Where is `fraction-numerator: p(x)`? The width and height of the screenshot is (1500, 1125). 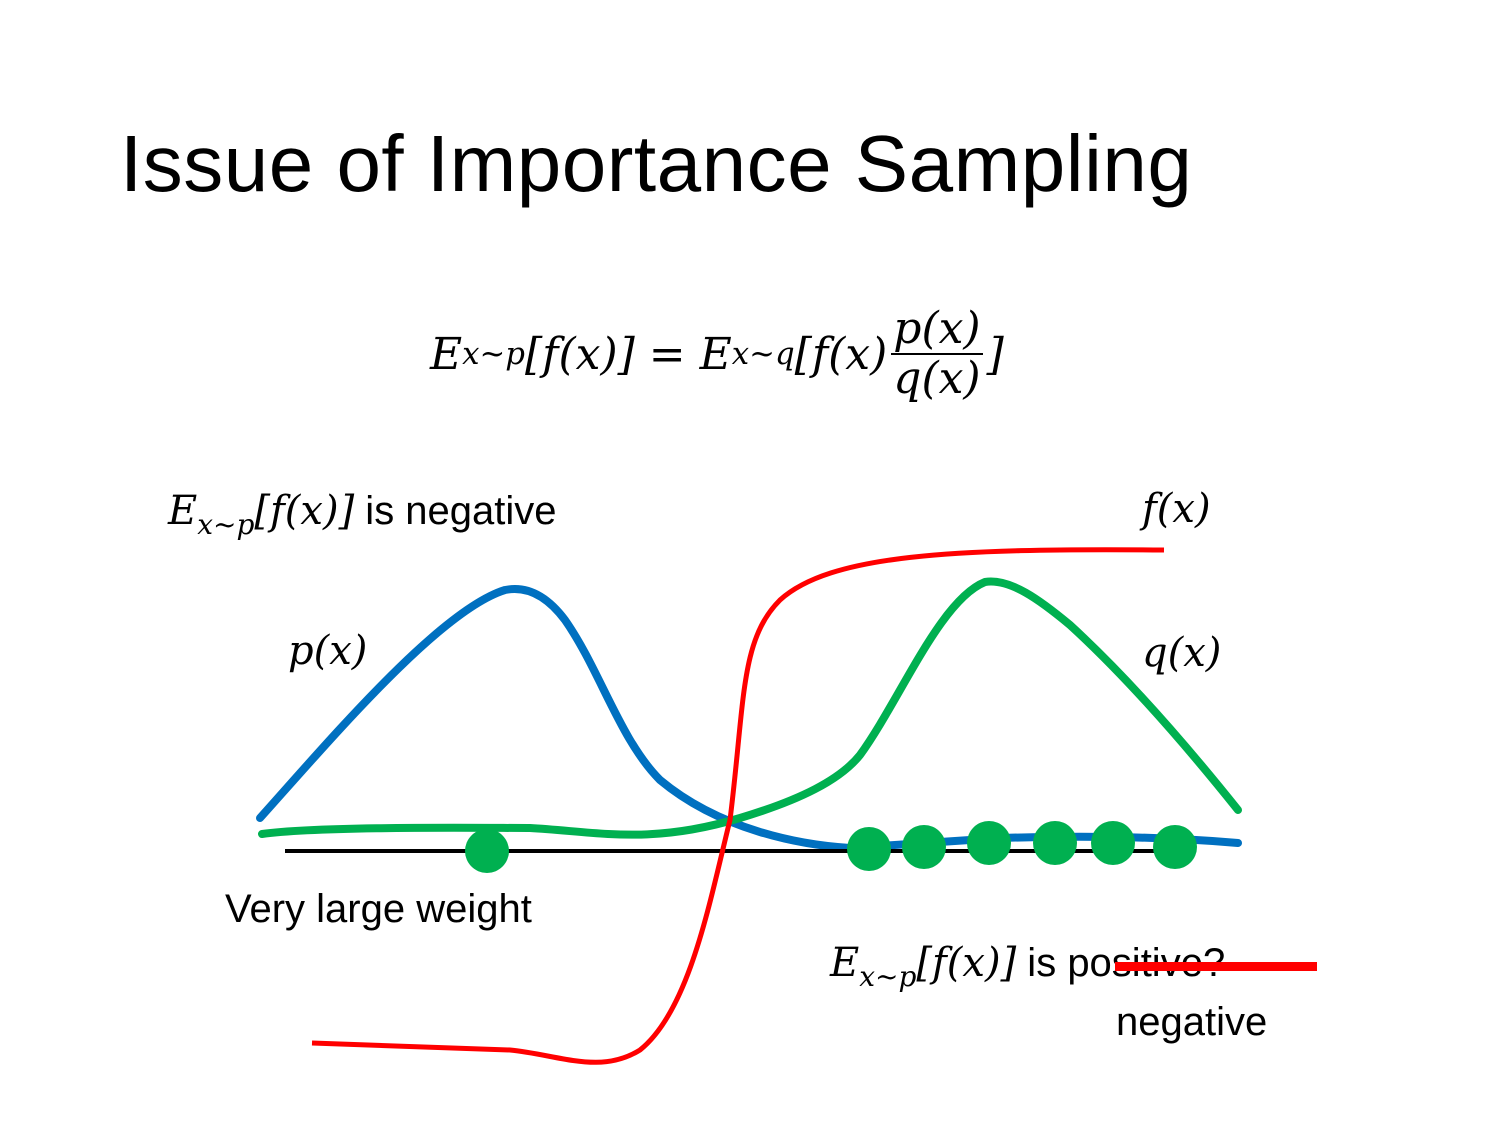
fraction-numerator: p(x) is located at coordinates (937, 329).